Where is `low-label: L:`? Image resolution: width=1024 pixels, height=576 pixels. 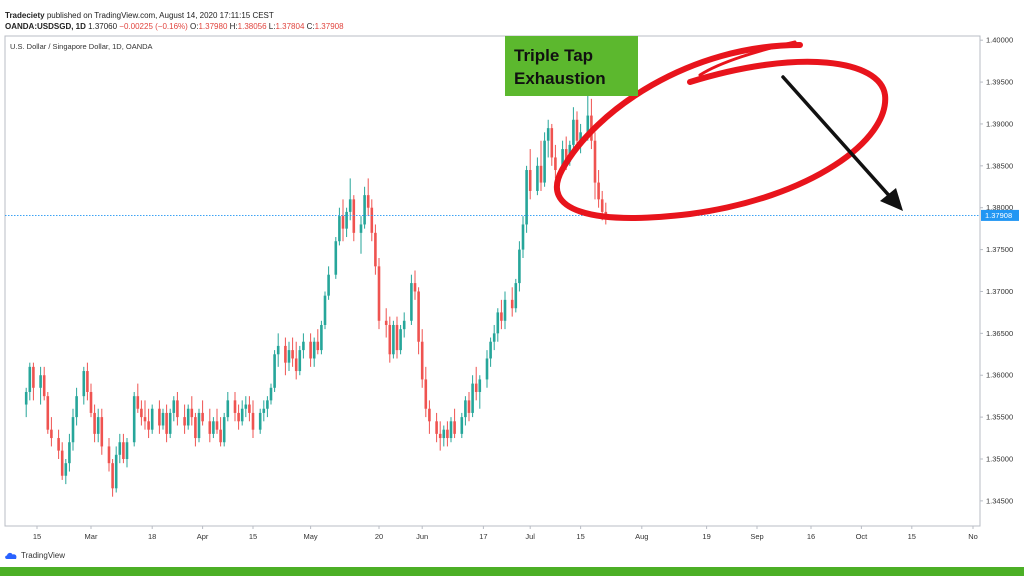
low-label: L: is located at coordinates (272, 26).